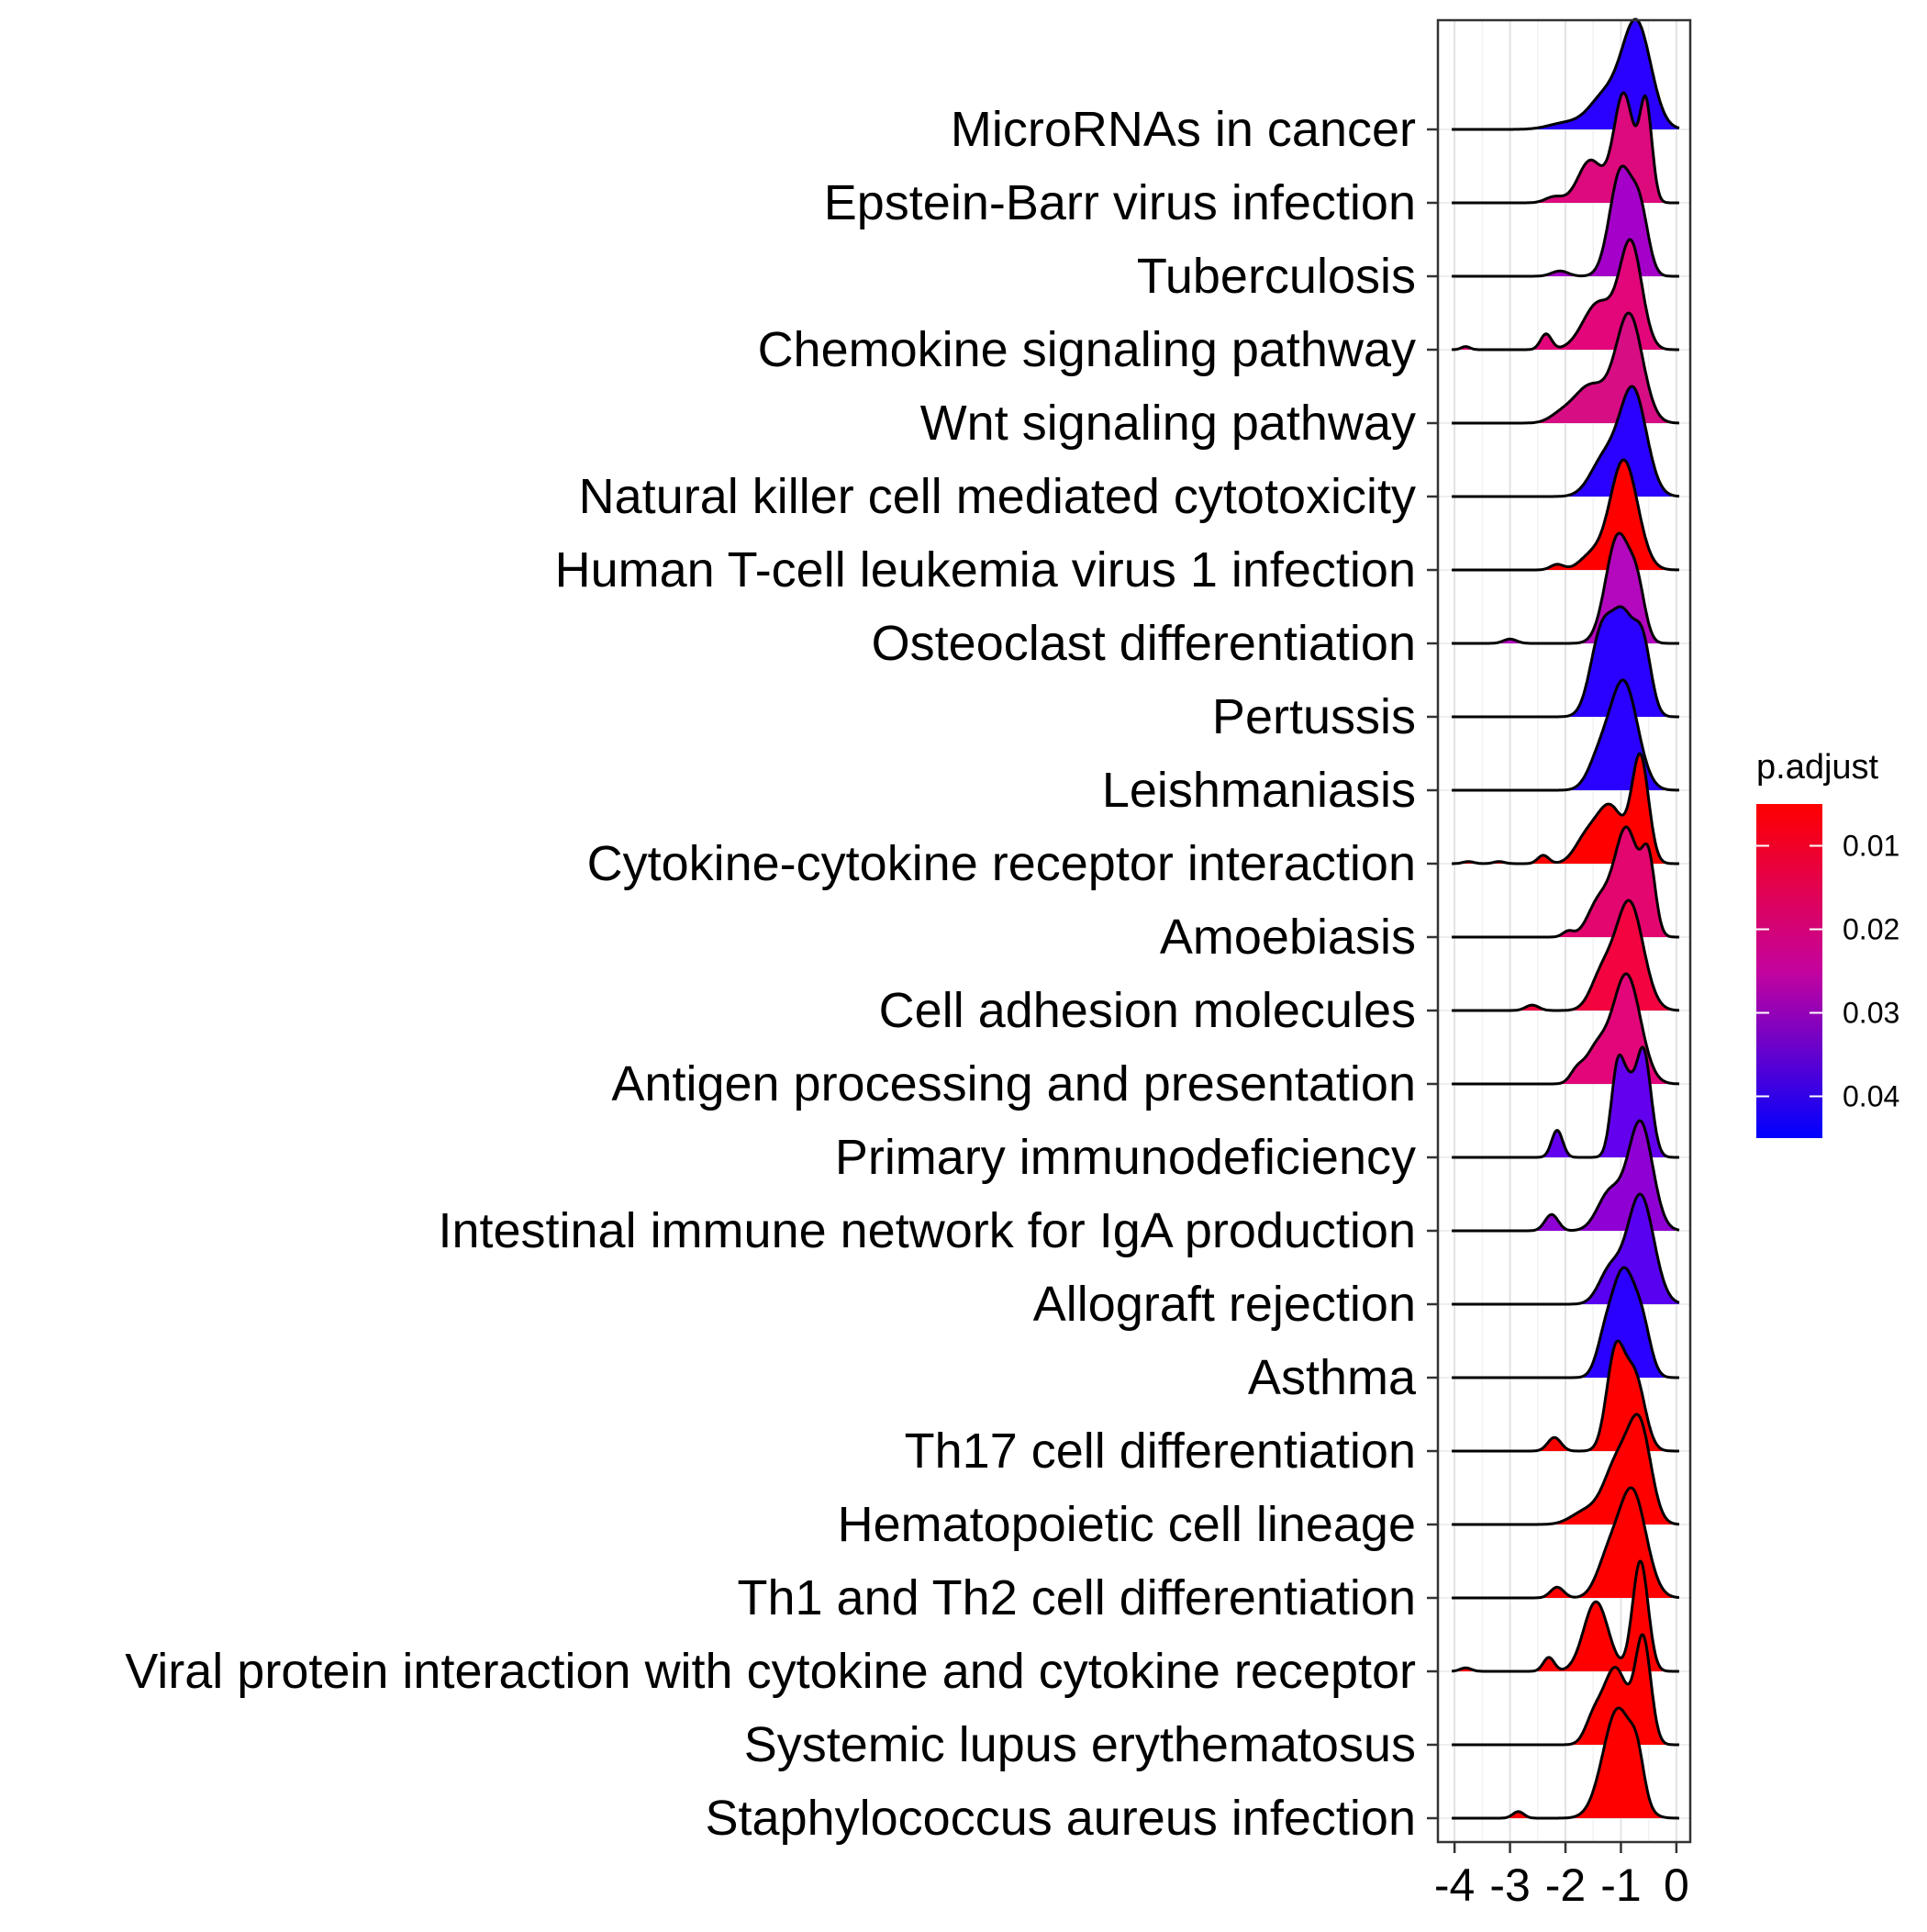 The image size is (1927, 1932). What do you see at coordinates (1061, 1818) in the screenshot?
I see `y-tick-label: Staphylococcus aureus infection` at bounding box center [1061, 1818].